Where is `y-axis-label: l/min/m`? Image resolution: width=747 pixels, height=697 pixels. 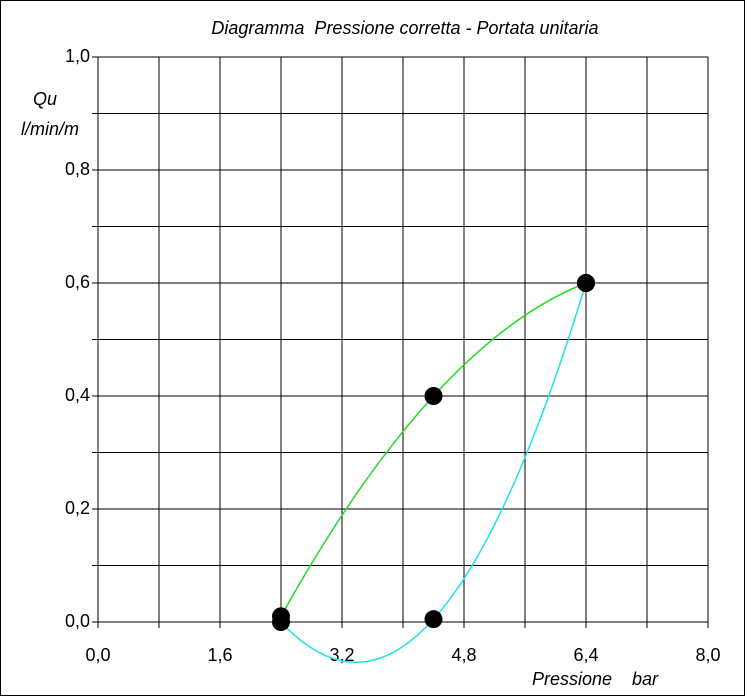 y-axis-label: l/min/m is located at coordinates (50, 129).